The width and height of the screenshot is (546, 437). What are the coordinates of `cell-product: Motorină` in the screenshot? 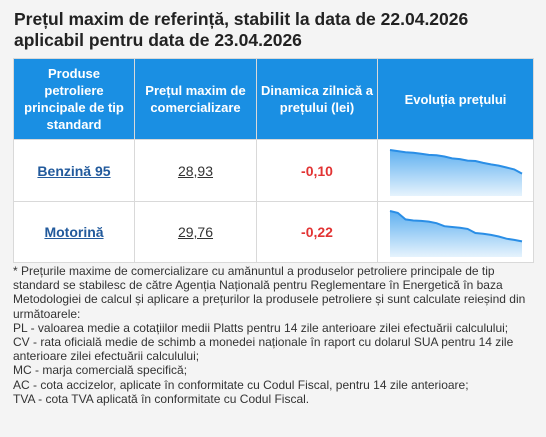 It's located at (74, 232).